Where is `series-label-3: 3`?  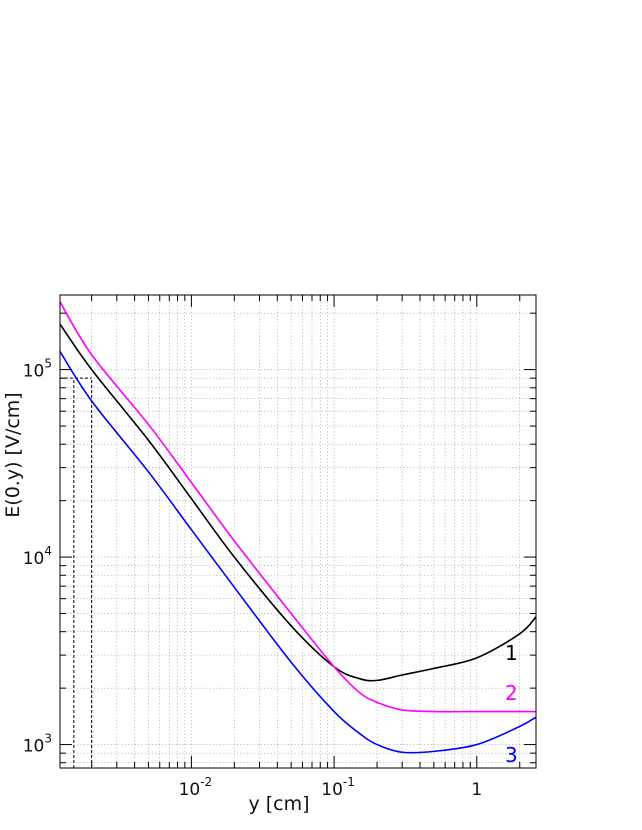
series-label-3: 3 is located at coordinates (511, 755).